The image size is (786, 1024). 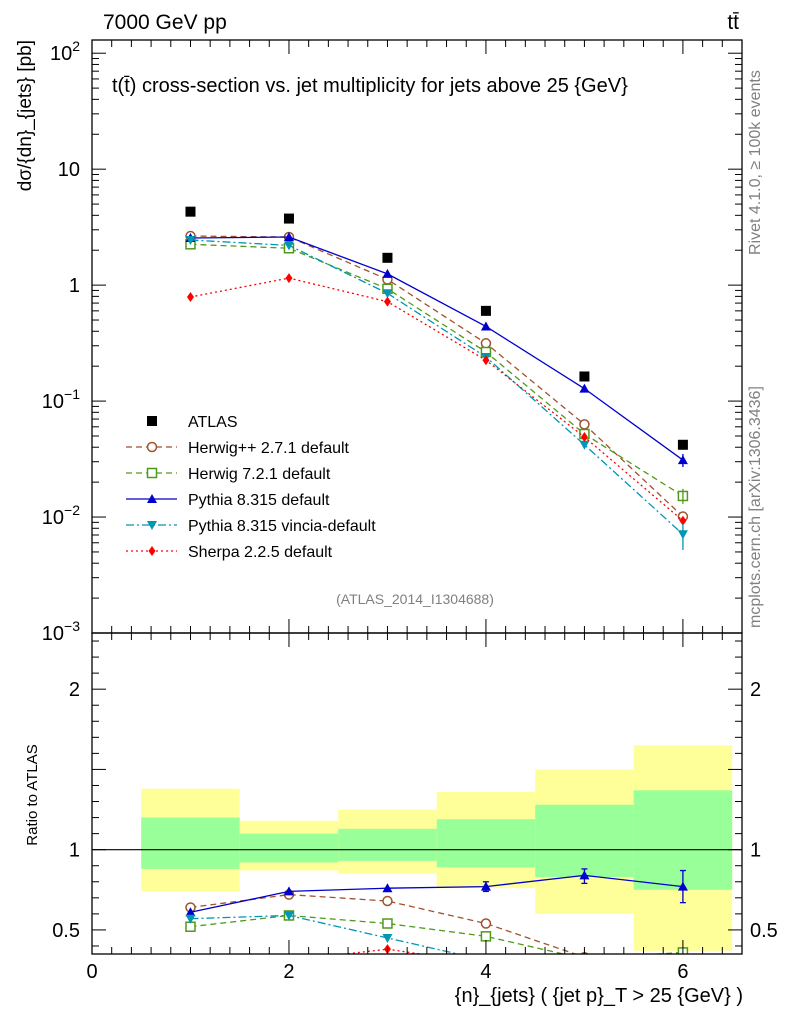 I want to click on legend-label: Pythia 8.315 default, so click(x=259, y=500).